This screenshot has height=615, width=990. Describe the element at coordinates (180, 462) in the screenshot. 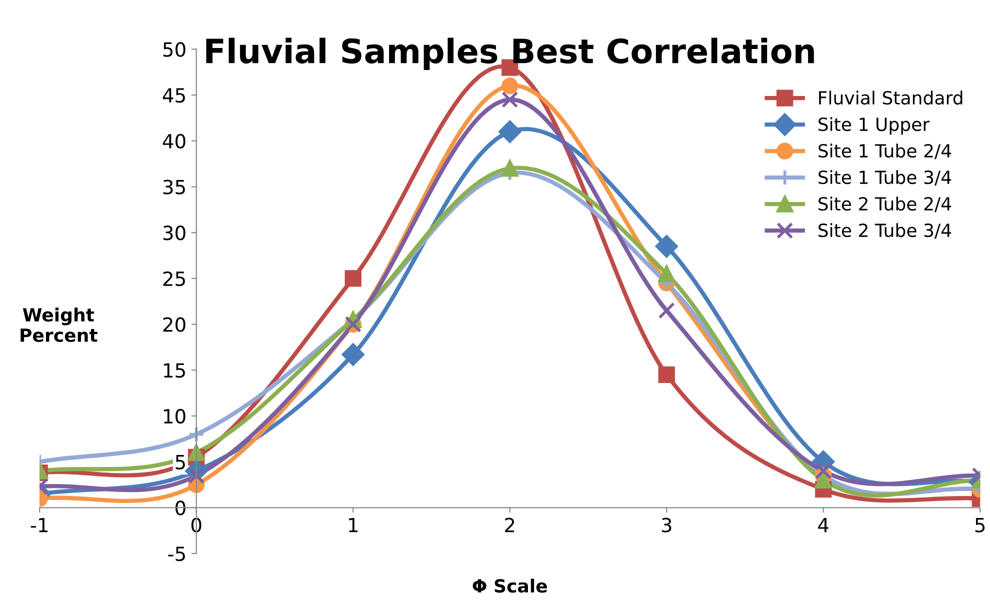

I see `y-tick-label: 5` at that location.